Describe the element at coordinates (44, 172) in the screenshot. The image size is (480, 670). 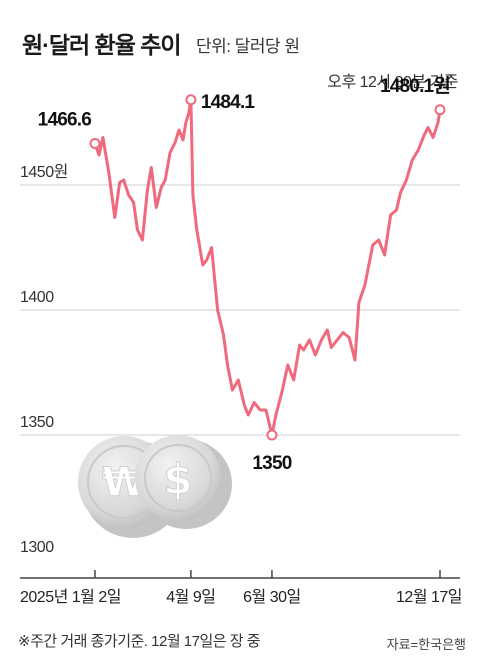
I see `y-tick-label: 1450원` at that location.